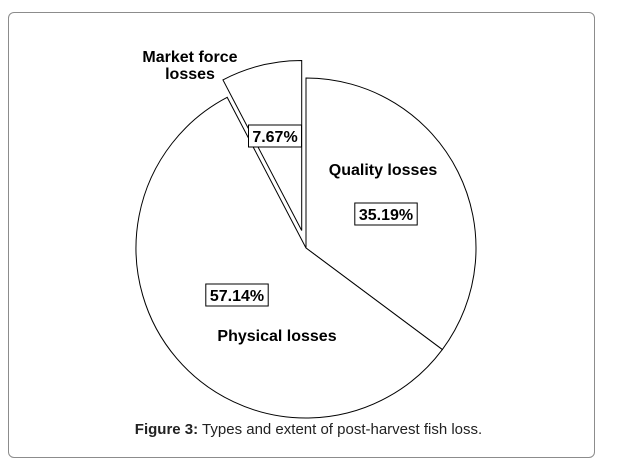  I want to click on svg-text: 57.14%, so click(237, 296).